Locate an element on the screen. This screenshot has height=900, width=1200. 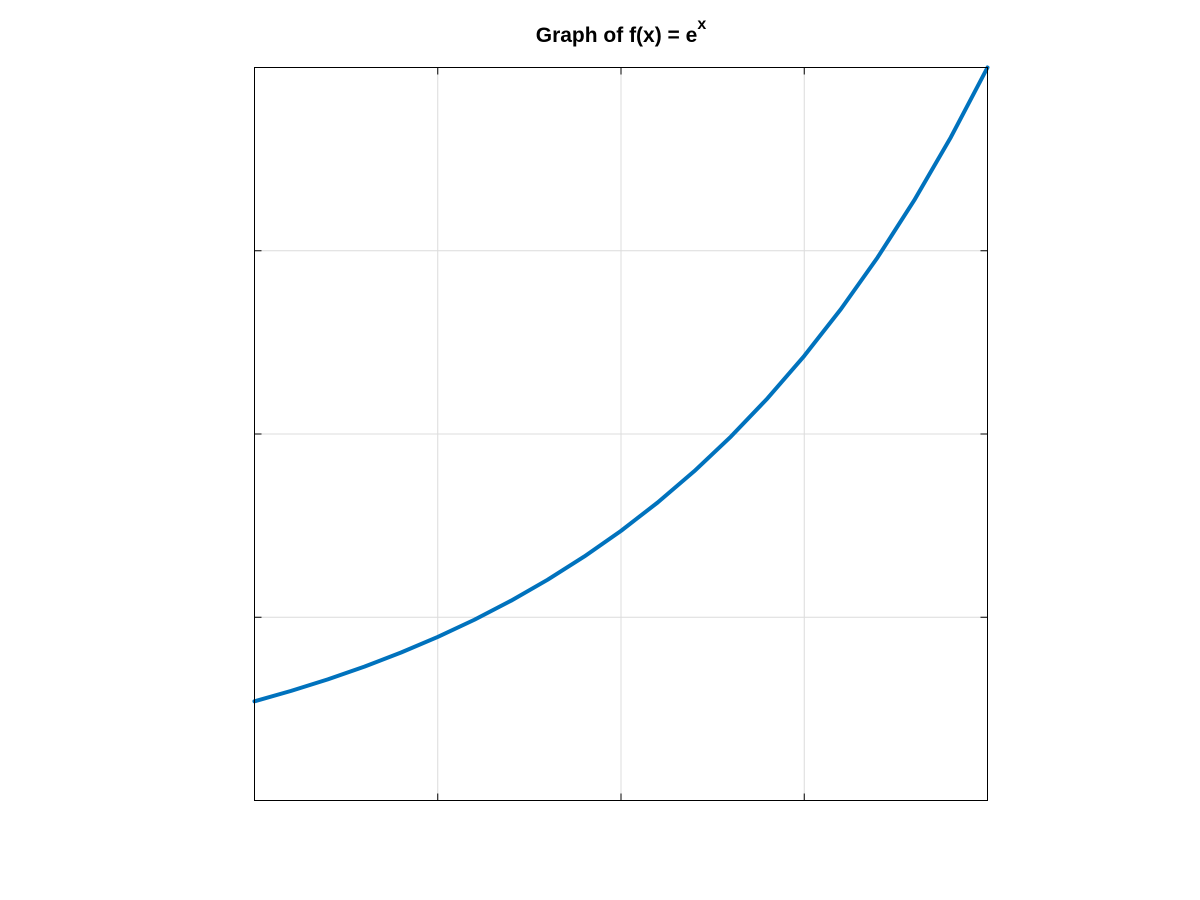
chart-title: Graph of f(x) = ex is located at coordinates (621, 31).